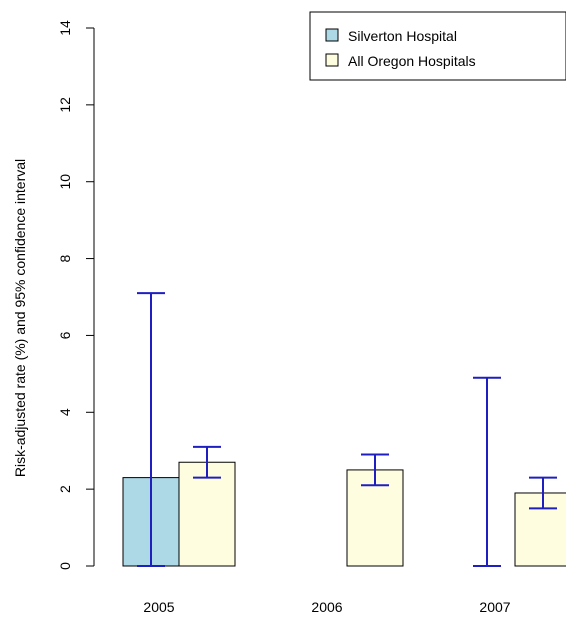  I want to click on x-axis-labels: 2005 2006 2007, so click(326, 607).